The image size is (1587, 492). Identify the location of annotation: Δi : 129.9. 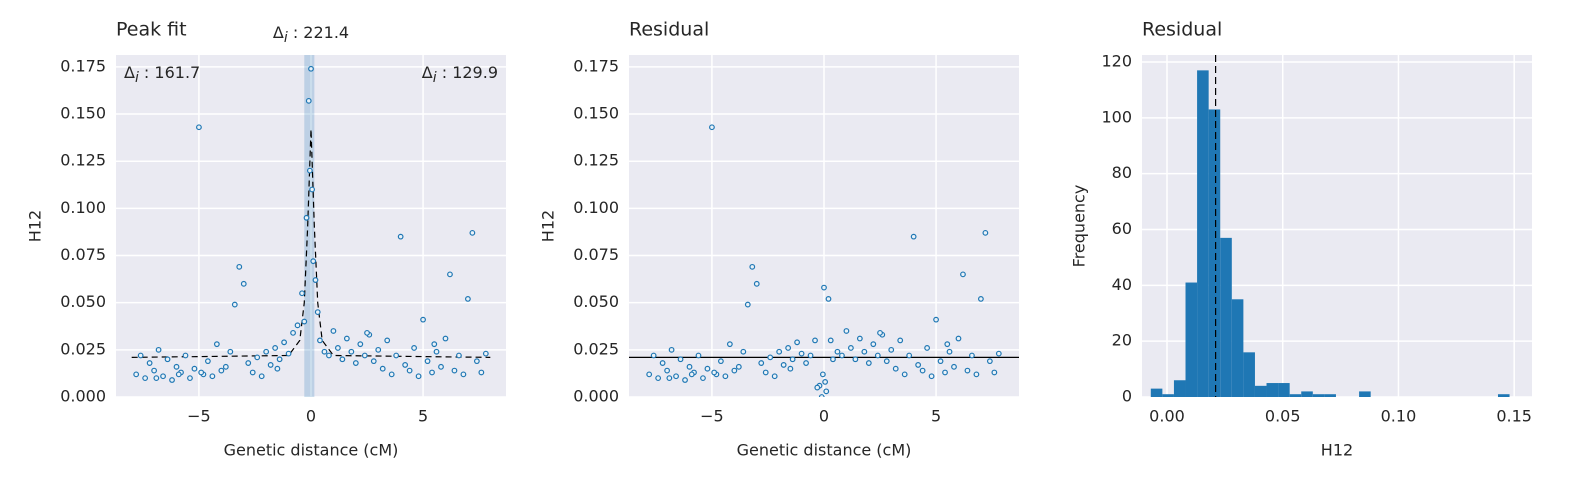
(460, 75).